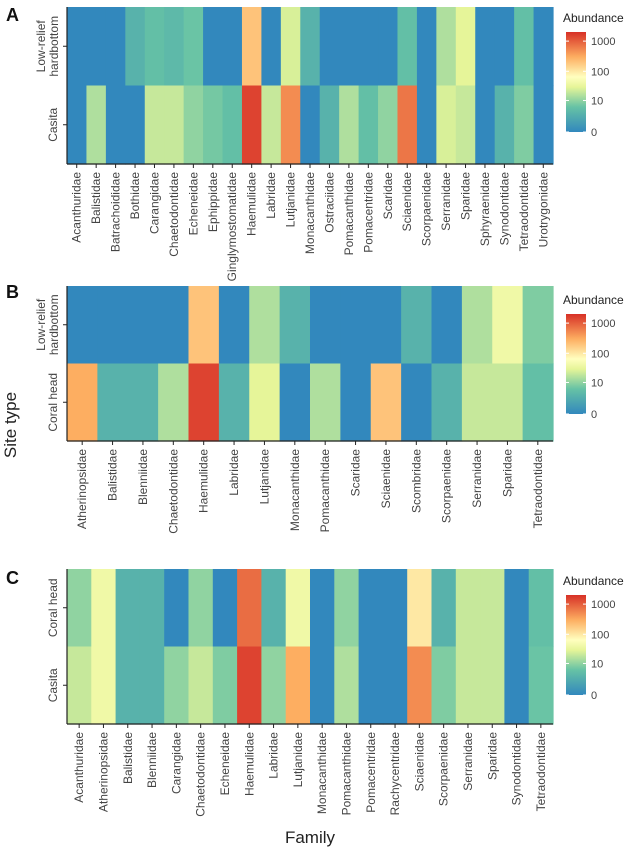 This screenshot has height=850, width=632. Describe the element at coordinates (576, 364) in the screenshot. I see `legend-colorbar` at that location.